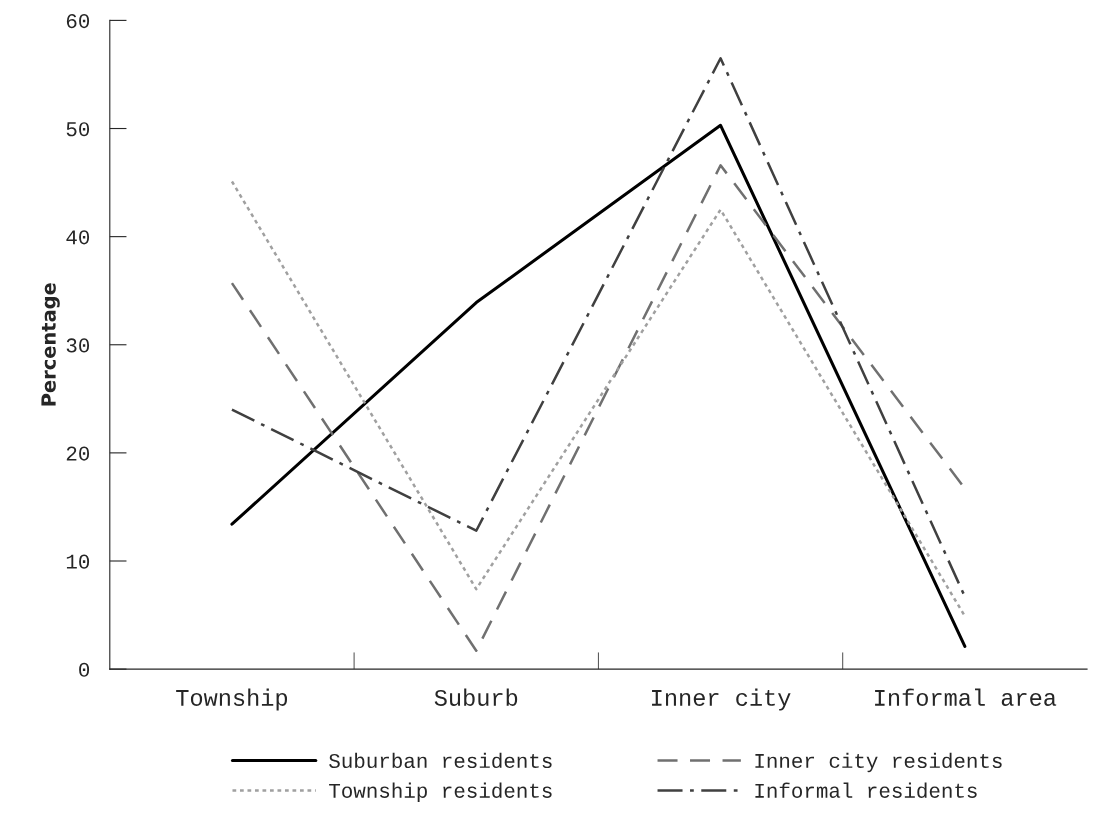 The height and width of the screenshot is (816, 1098). What do you see at coordinates (50, 344) in the screenshot?
I see `y-axis-title: Percentage` at bounding box center [50, 344].